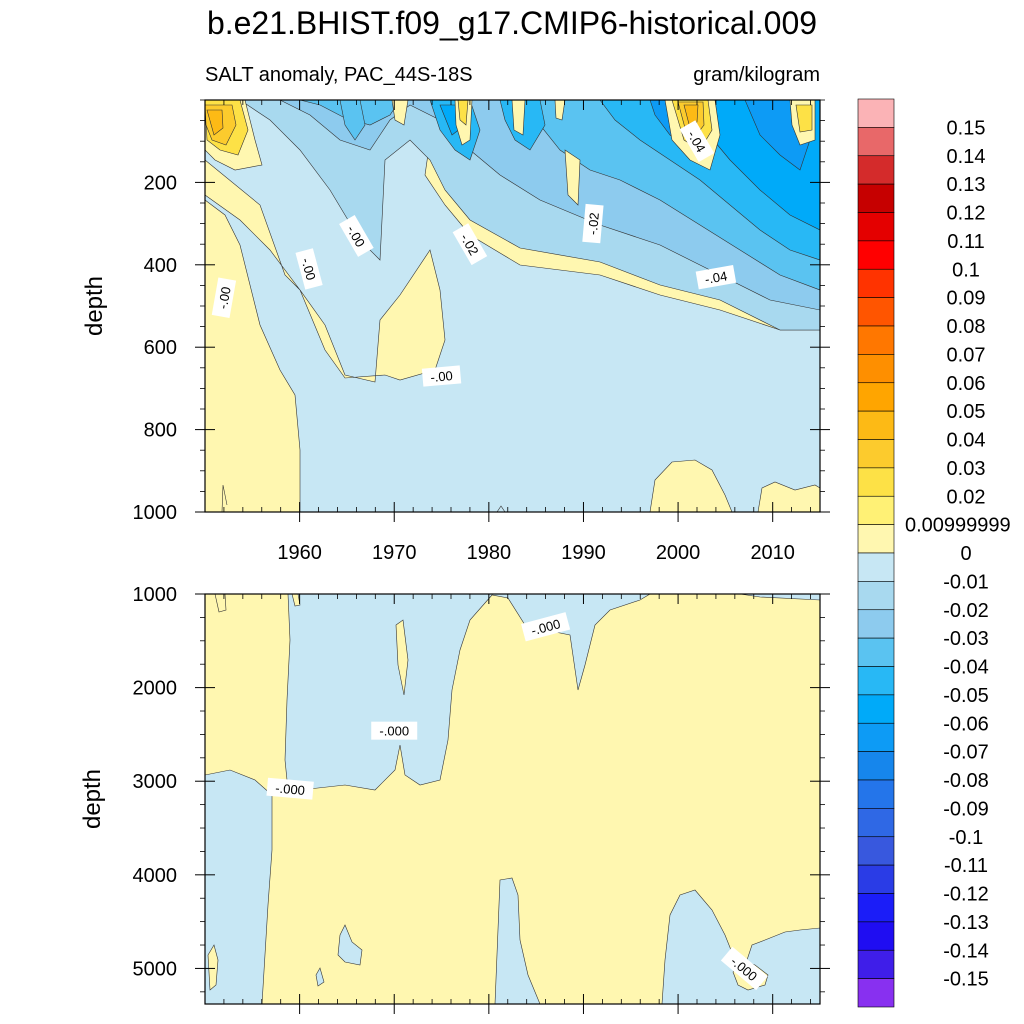  Describe the element at coordinates (966, 923) in the screenshot. I see `colorbar-label: -0.13` at that location.